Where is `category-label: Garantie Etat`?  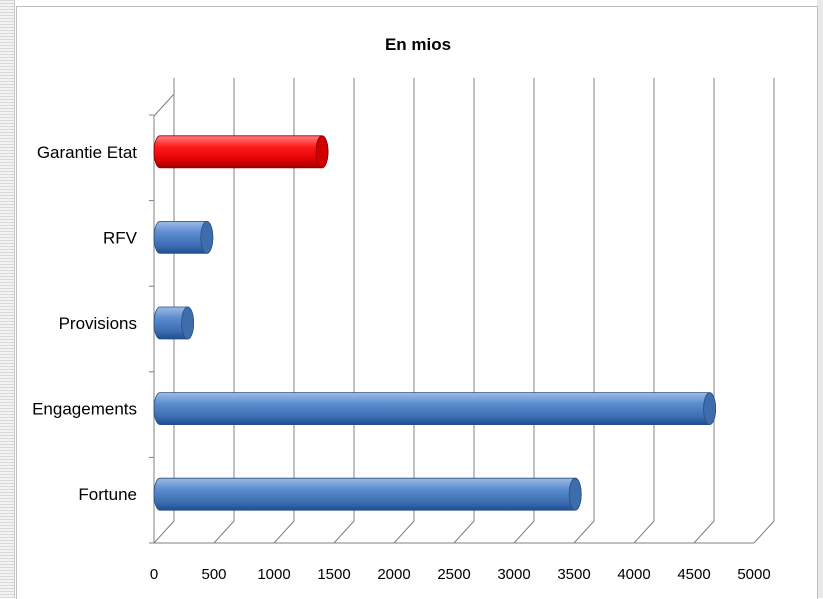 category-label: Garantie Etat is located at coordinates (87, 152).